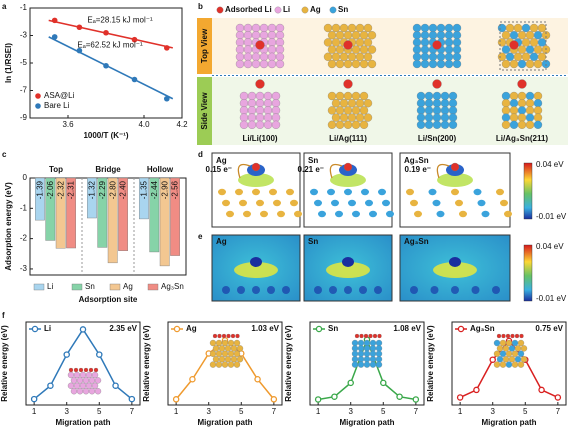 The image size is (570, 433). I want to click on fit-line, so click(110, 34).